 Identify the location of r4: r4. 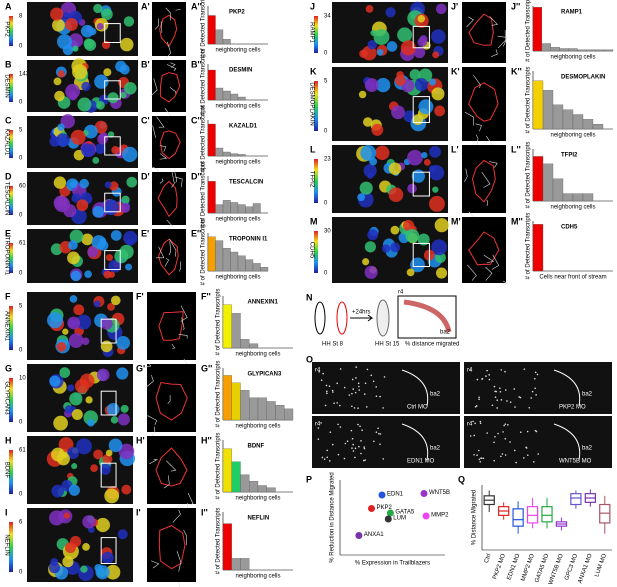
(470, 371).